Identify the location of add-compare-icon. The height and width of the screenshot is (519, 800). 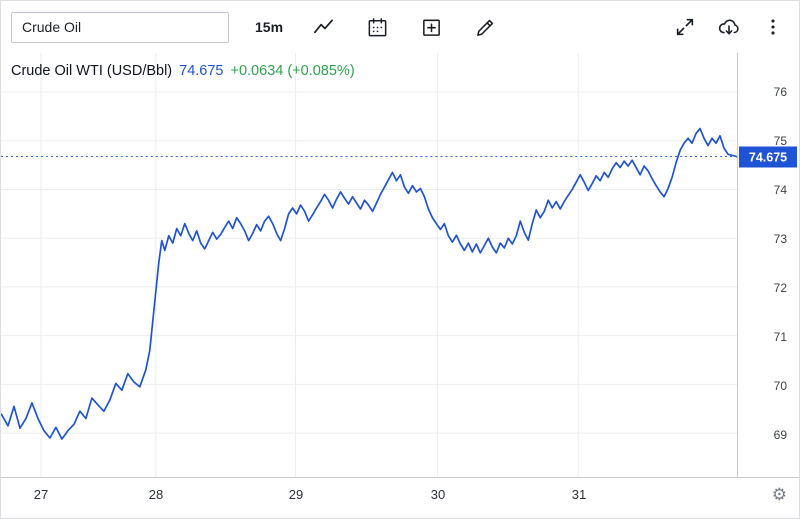
(431, 27).